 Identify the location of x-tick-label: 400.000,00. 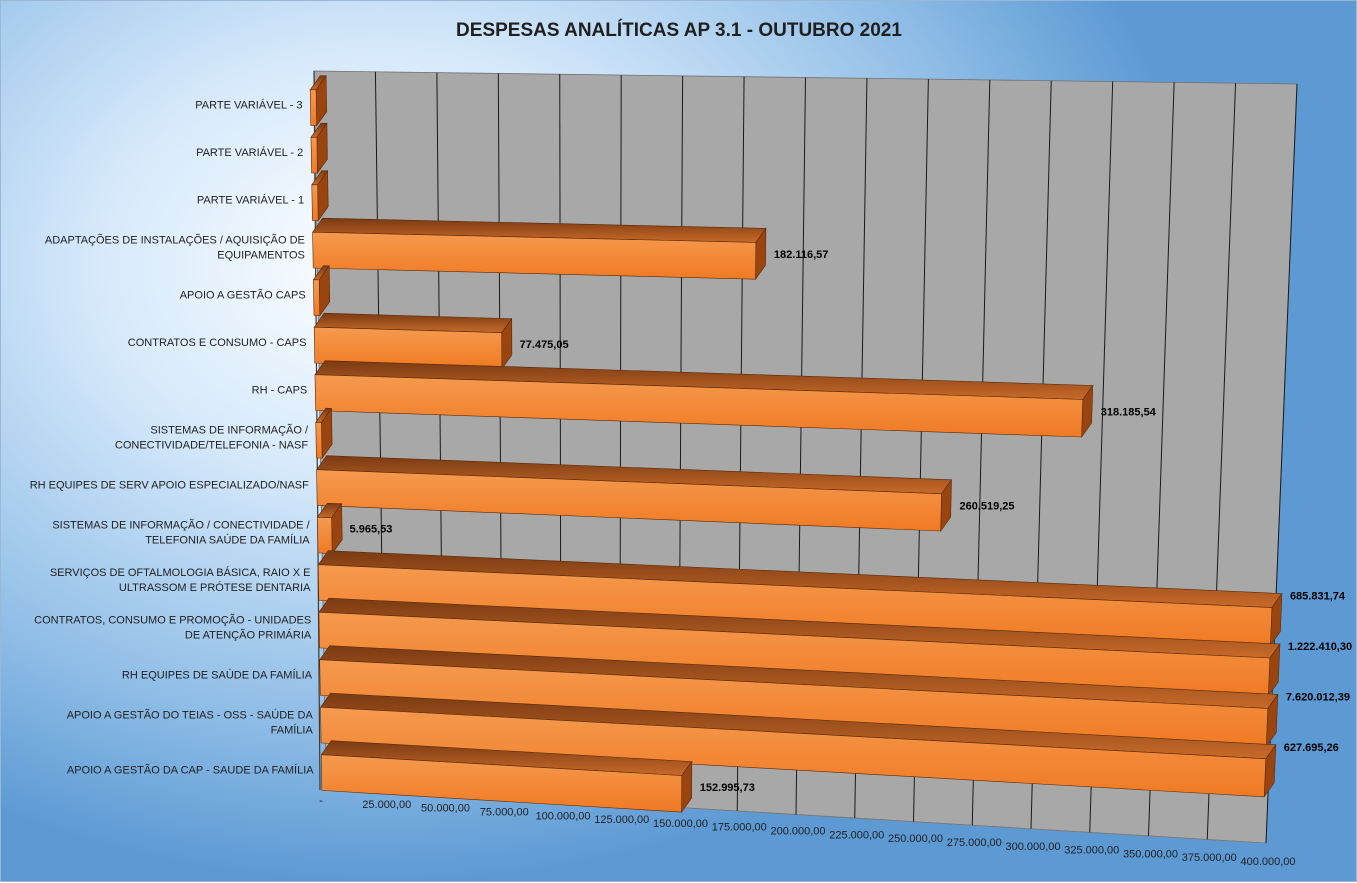
(1267, 862).